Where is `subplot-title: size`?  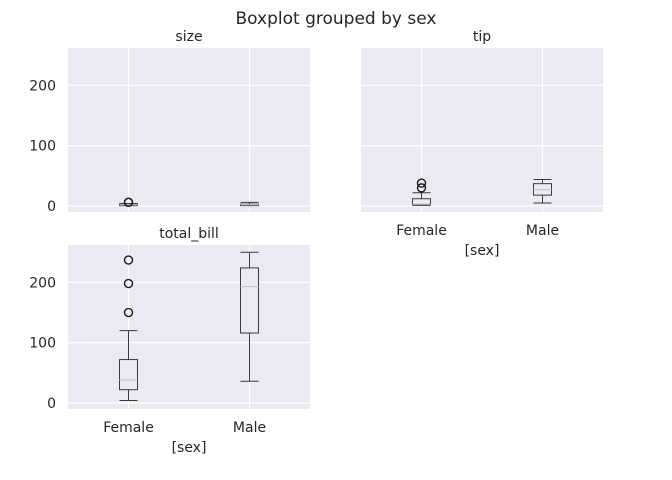 subplot-title: size is located at coordinates (188, 37).